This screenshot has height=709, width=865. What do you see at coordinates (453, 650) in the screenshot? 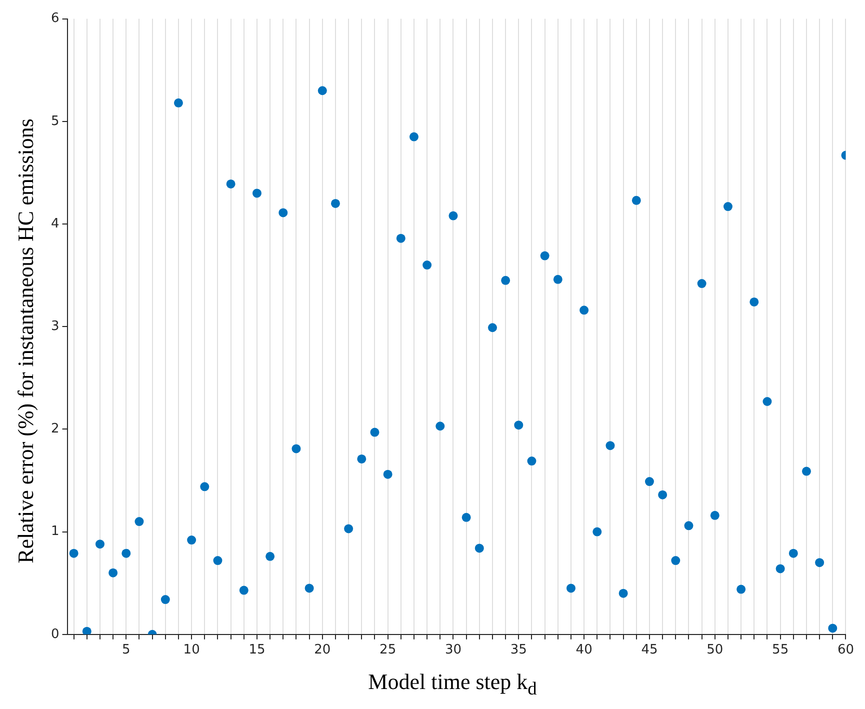
I see `x-tick-label: 30` at bounding box center [453, 650].